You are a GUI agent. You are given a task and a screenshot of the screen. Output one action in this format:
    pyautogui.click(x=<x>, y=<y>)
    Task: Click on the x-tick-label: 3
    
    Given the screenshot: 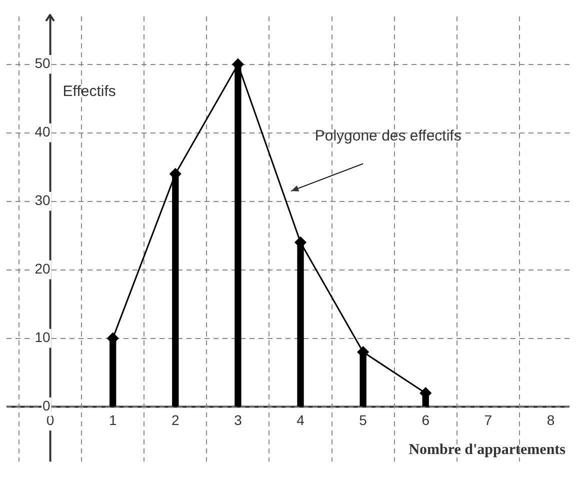 What is the action you would take?
    pyautogui.click(x=238, y=420)
    